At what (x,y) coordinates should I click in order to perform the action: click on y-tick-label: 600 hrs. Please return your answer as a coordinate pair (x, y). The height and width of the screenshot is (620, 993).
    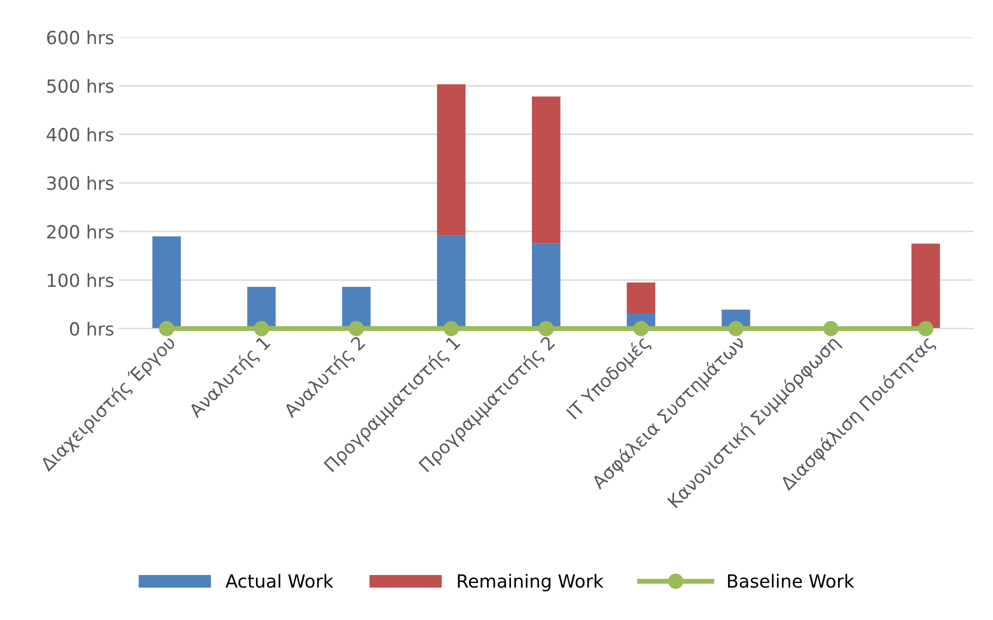
    Looking at the image, I should click on (80, 37).